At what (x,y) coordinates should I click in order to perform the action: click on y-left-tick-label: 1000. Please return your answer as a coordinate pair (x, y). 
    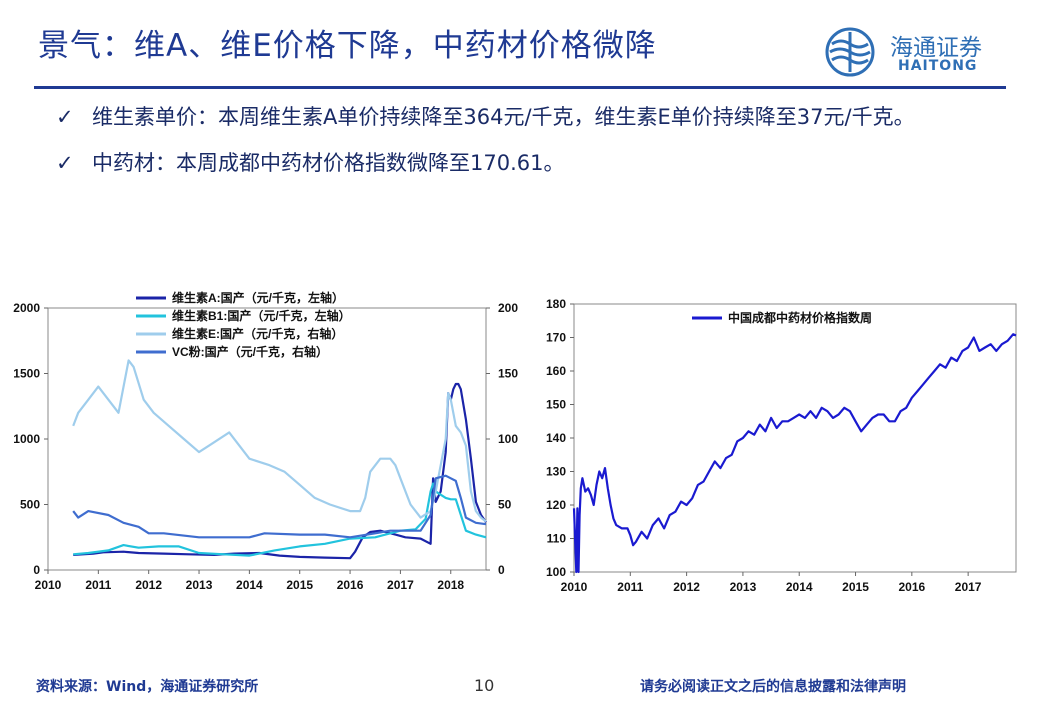
    Looking at the image, I should click on (26, 439).